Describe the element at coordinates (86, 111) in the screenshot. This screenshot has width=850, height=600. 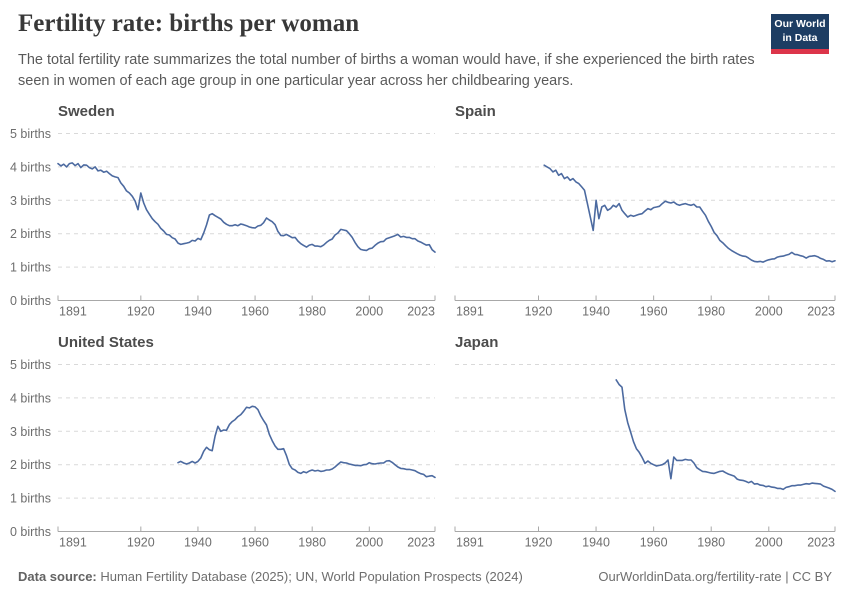
I see `panel-title-sweden: Sweden` at that location.